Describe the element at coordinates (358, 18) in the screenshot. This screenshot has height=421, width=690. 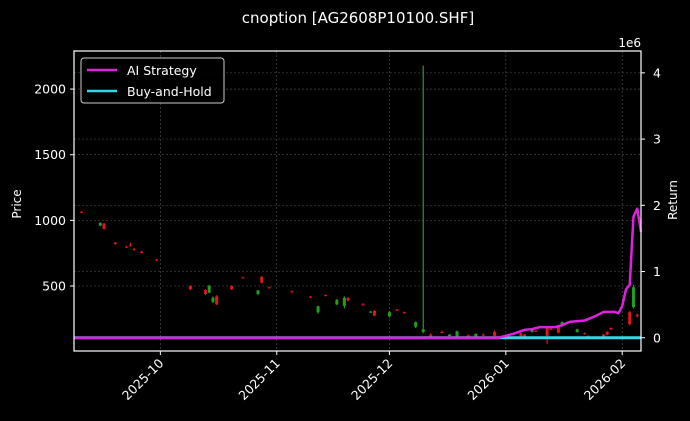
I see `chart-title: cnoption [AG2608P10100.SHF]` at that location.